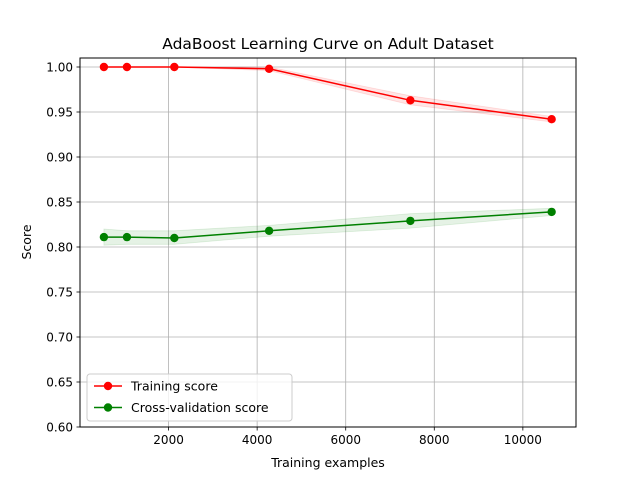 Image resolution: width=640 pixels, height=480 pixels. What do you see at coordinates (26, 241) in the screenshot?
I see `y-axis-label: Score` at bounding box center [26, 241].